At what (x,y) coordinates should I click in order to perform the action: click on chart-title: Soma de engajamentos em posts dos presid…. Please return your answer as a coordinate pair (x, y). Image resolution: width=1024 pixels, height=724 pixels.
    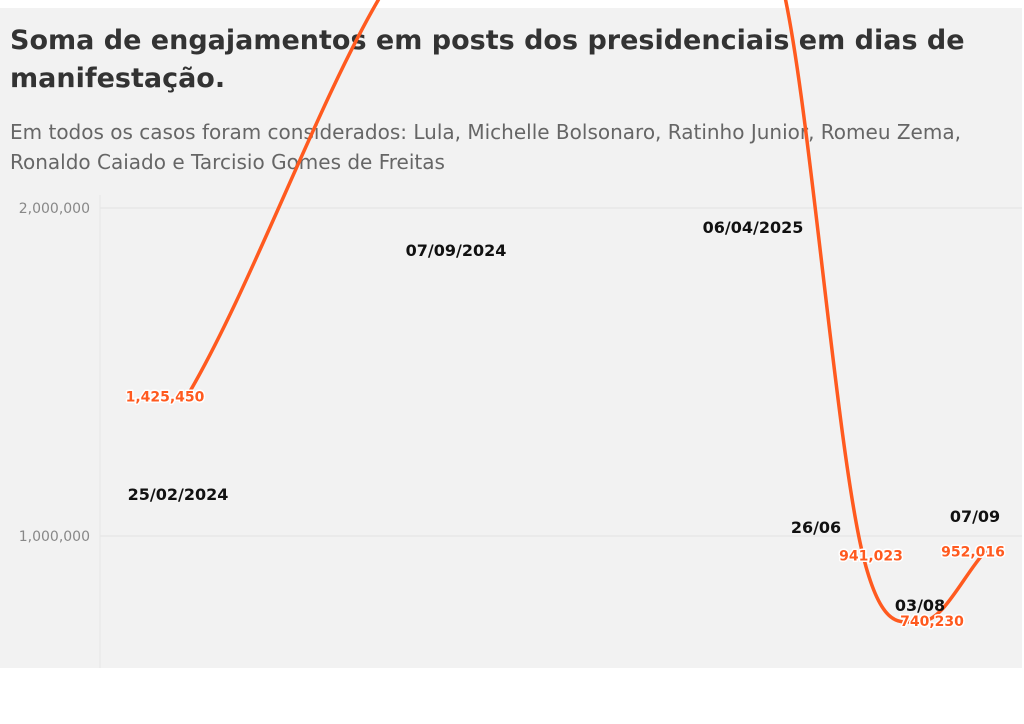
    Looking at the image, I should click on (487, 59).